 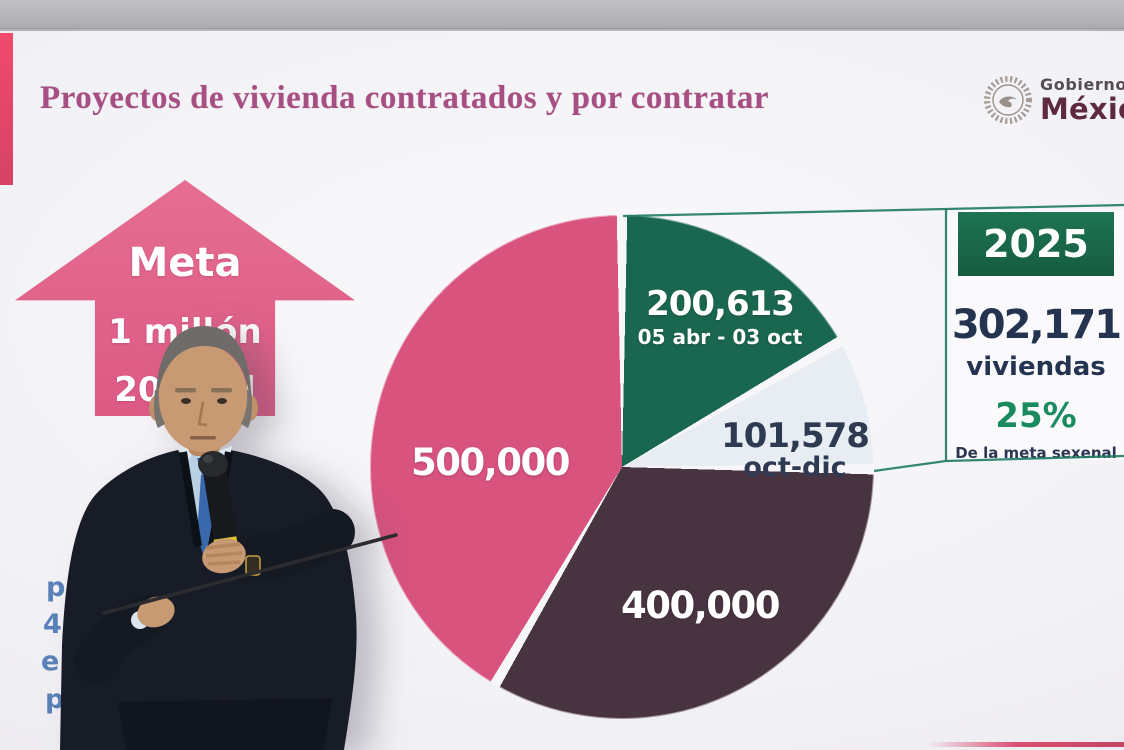 What do you see at coordinates (159, 409) in the screenshot?
I see `hair-side-left` at bounding box center [159, 409].